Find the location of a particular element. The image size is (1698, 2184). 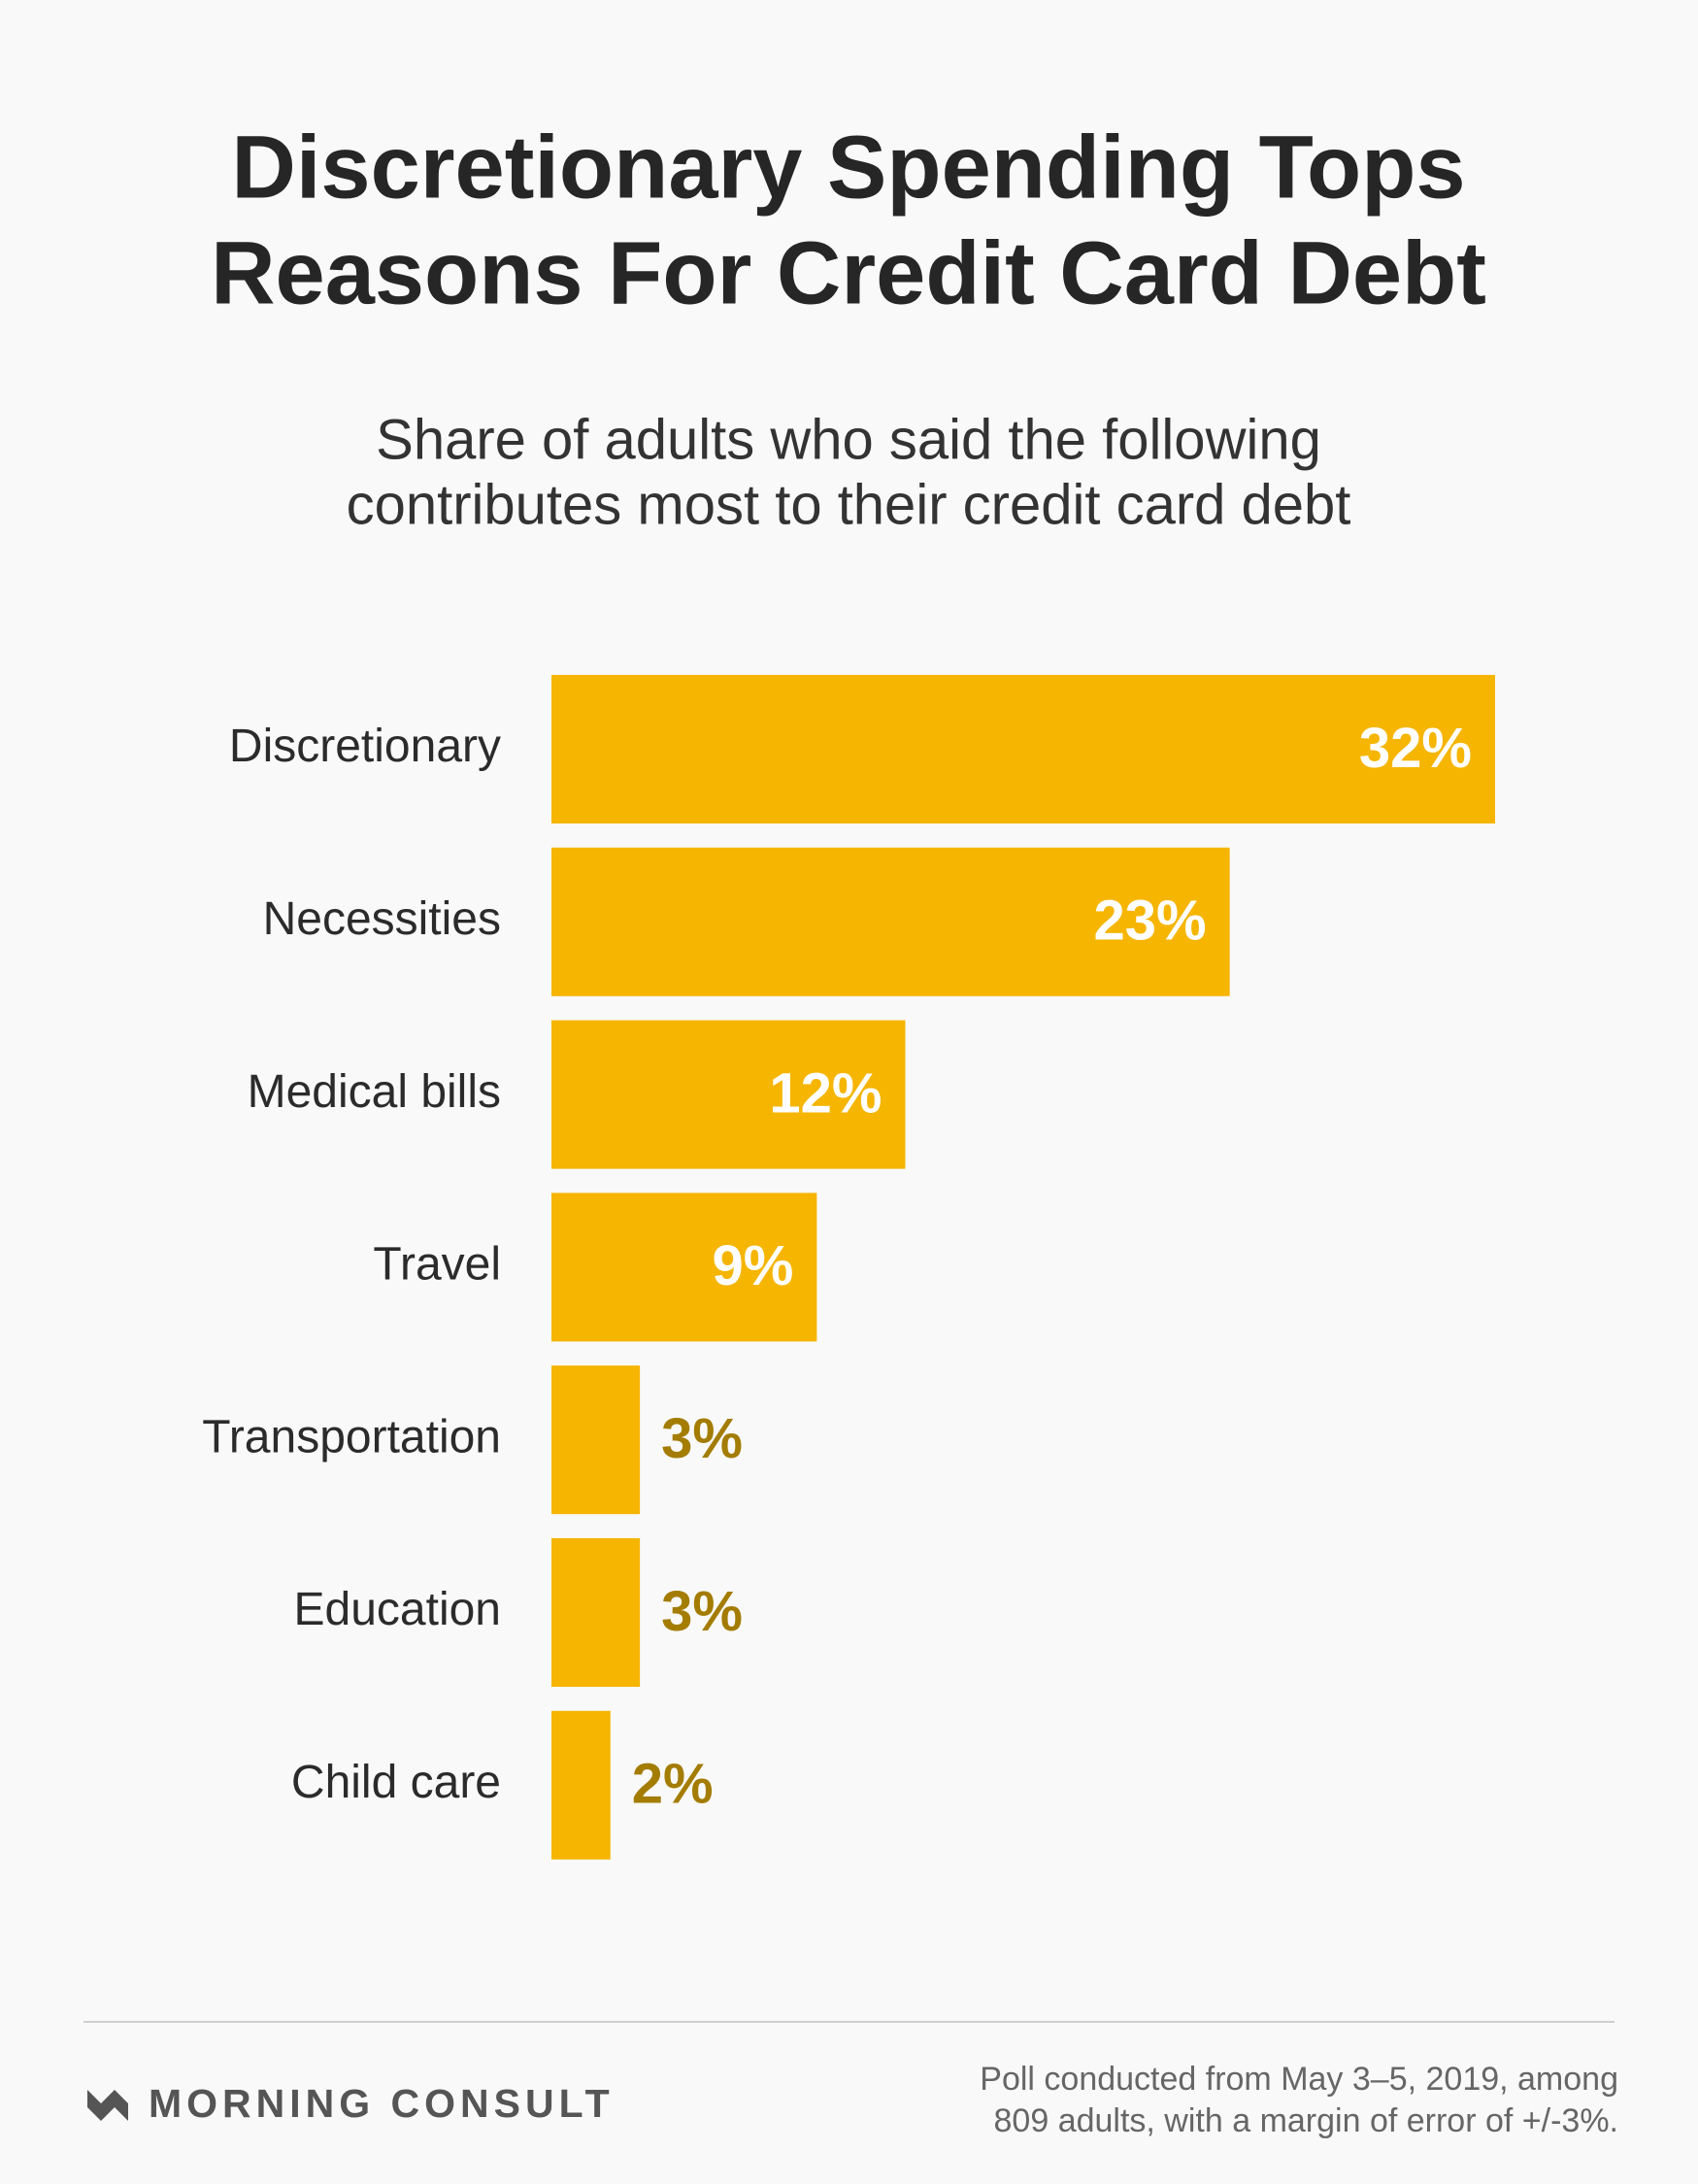

value-label: 12% is located at coordinates (826, 1093).